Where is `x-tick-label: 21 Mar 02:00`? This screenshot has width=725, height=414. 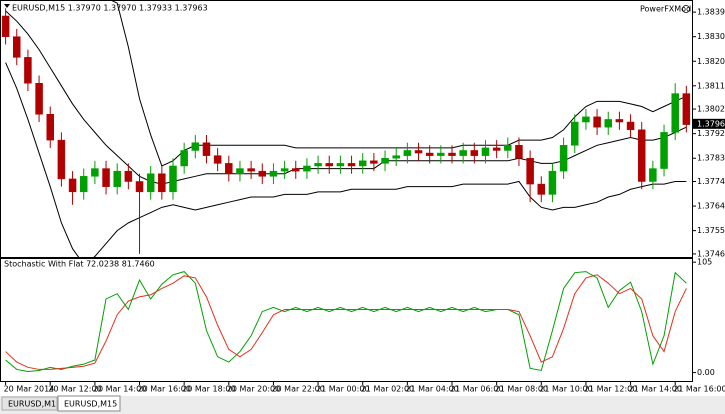
x-tick-label: 21 Mar 02:00 is located at coordinates (387, 389).